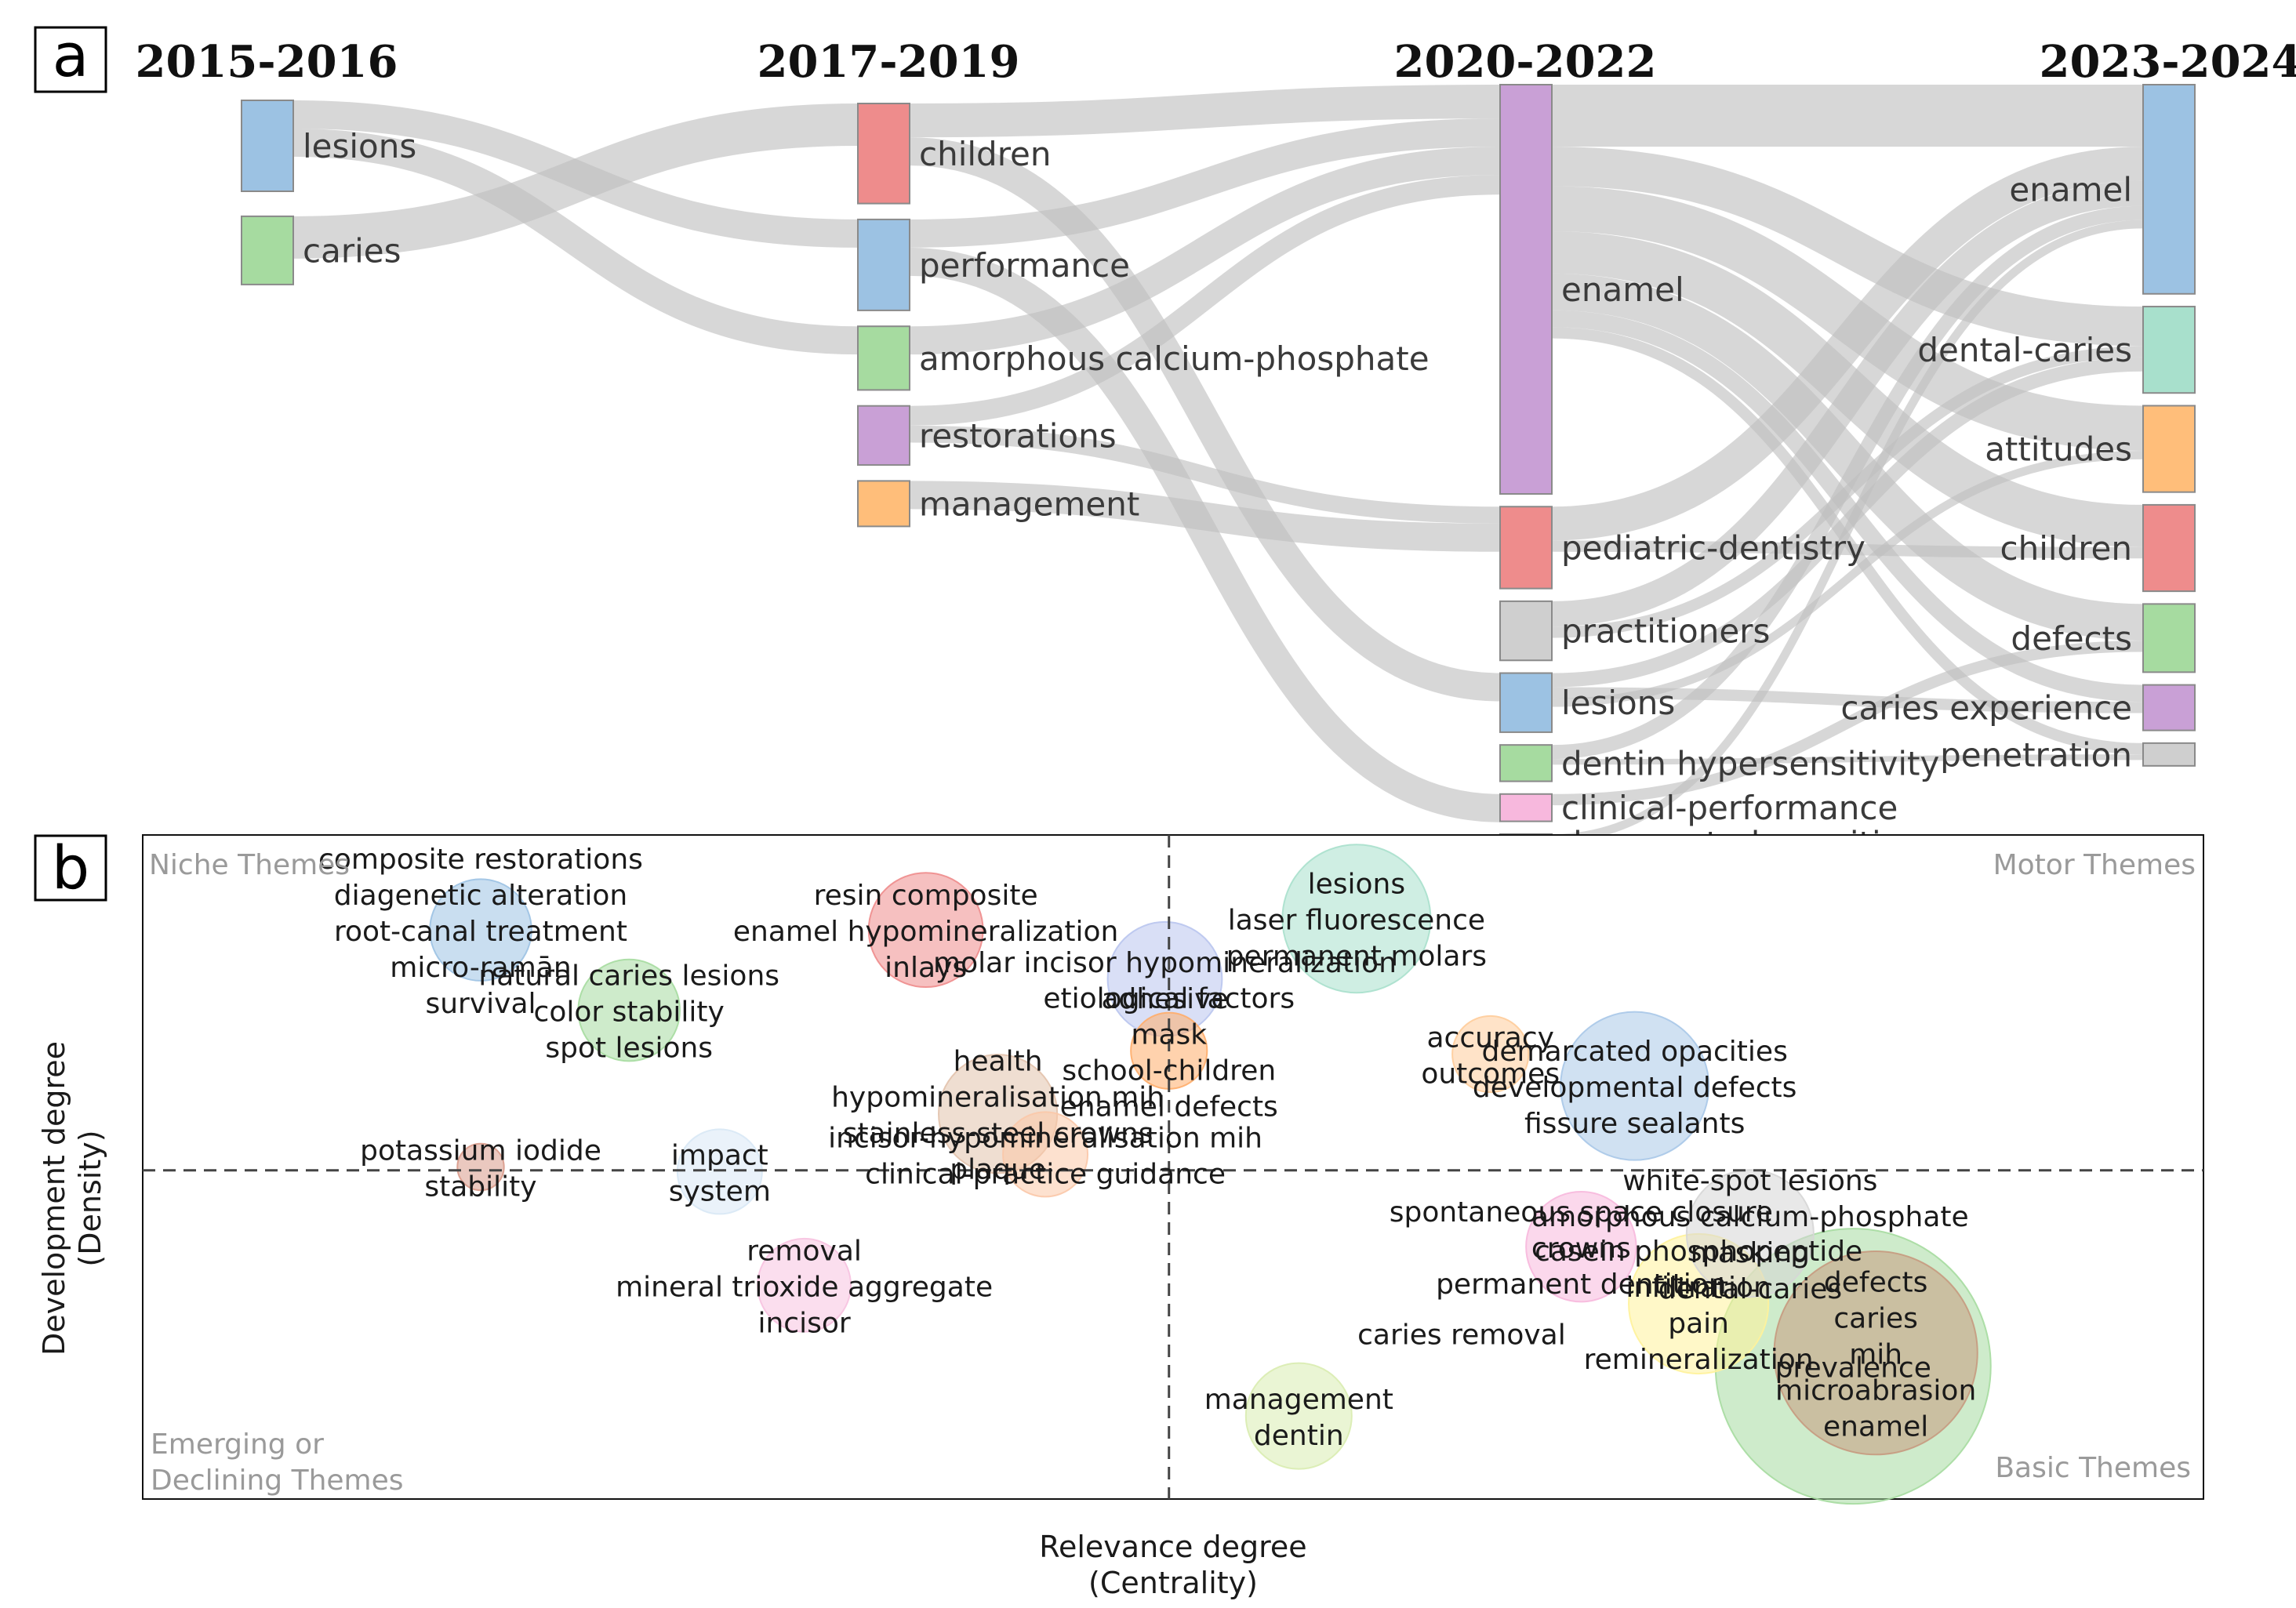  What do you see at coordinates (628, 976) in the screenshot?
I see `theme-label-natural-caries-lesions: natural caries lesions` at bounding box center [628, 976].